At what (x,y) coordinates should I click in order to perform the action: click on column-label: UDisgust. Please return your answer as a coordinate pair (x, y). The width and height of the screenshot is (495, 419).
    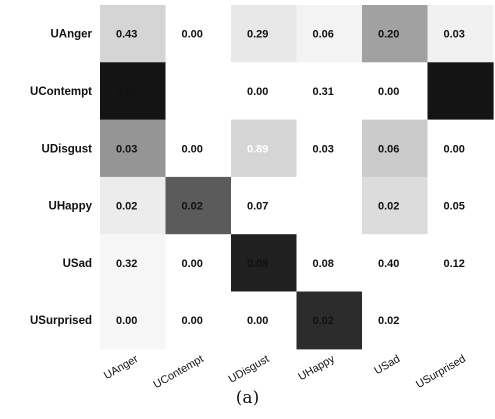
    Looking at the image, I should click on (249, 369).